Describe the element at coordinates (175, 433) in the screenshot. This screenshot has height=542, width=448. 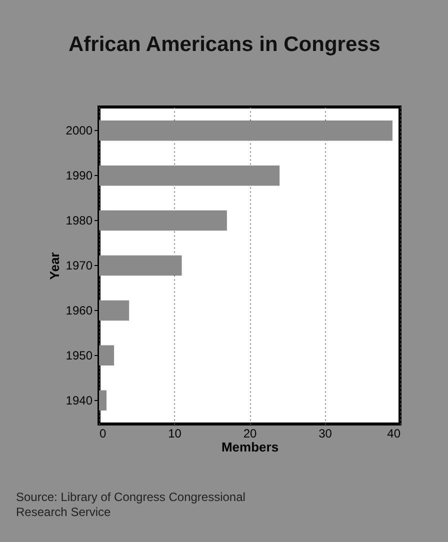
I see `x-tick-label: 10` at that location.